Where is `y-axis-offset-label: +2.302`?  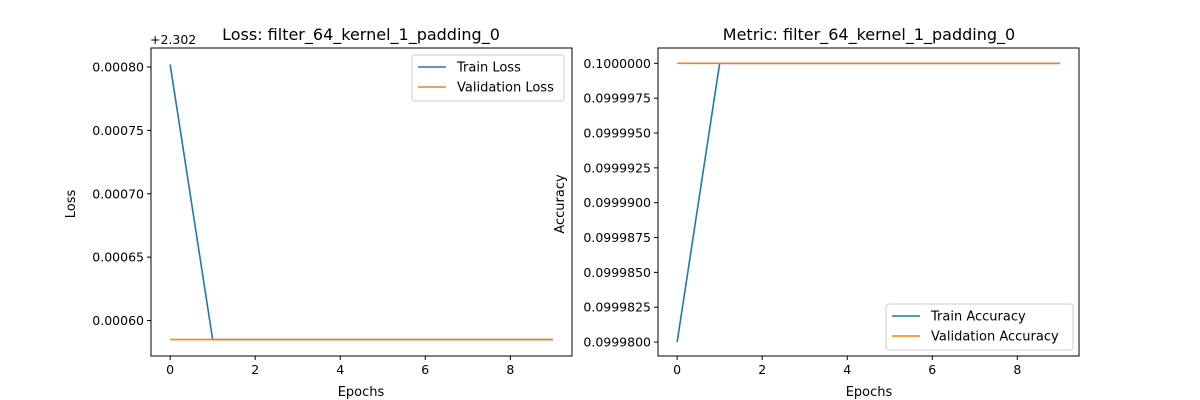
y-axis-offset-label: +2.302 is located at coordinates (173, 39).